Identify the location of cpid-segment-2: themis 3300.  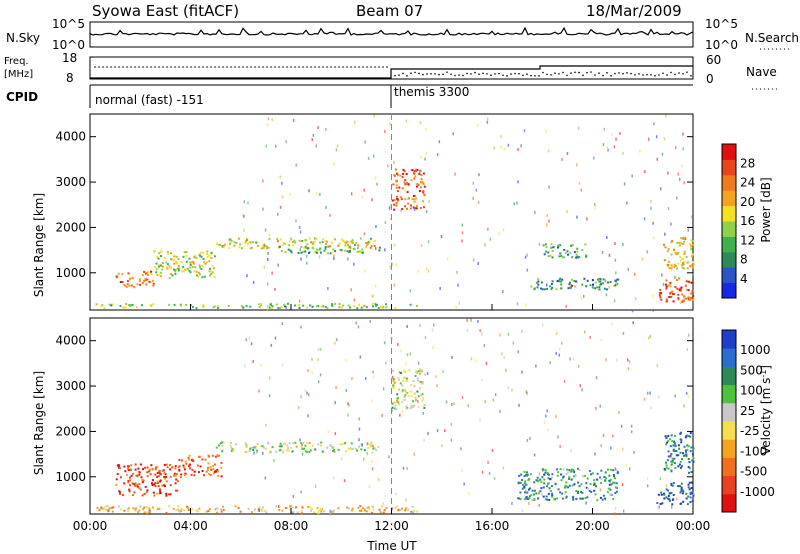
(431, 92).